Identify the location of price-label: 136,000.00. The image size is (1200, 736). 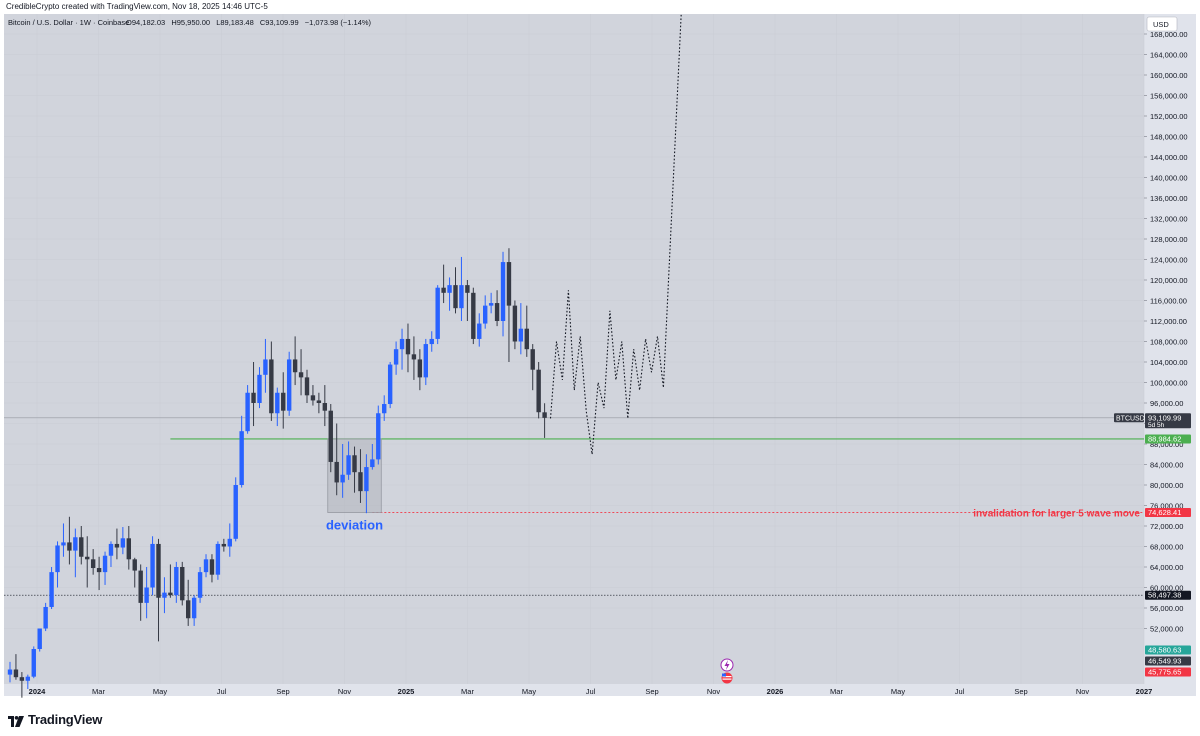
(1169, 198).